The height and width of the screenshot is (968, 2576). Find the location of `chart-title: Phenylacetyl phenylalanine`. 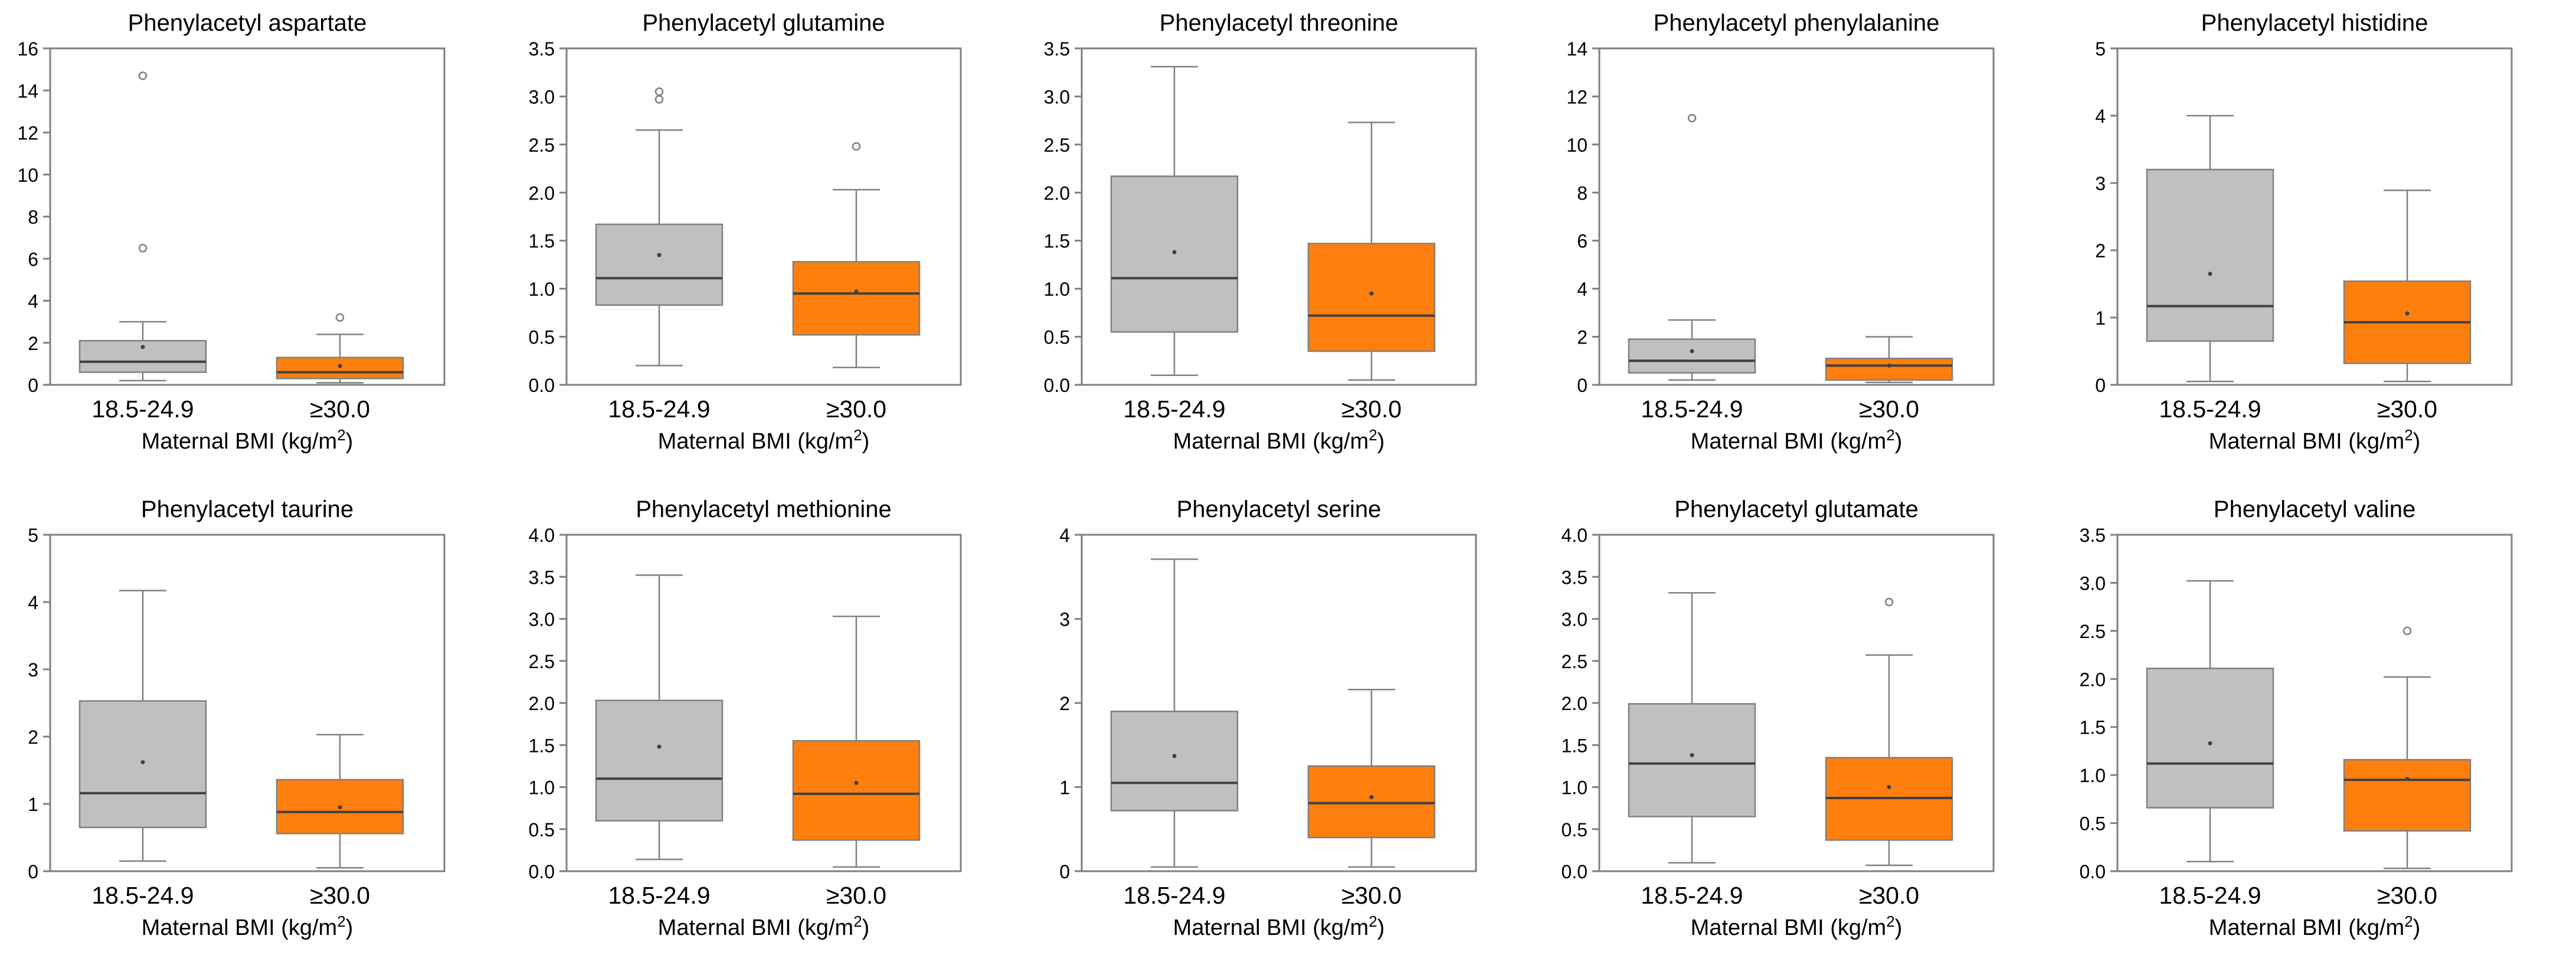

chart-title: Phenylacetyl phenylalanine is located at coordinates (1797, 23).